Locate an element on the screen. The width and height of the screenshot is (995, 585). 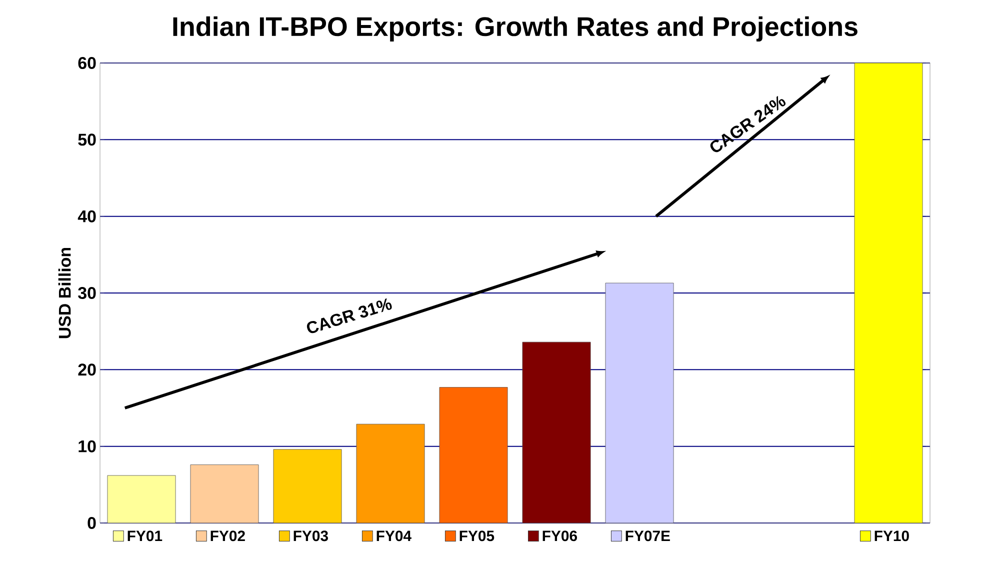
x-tick-label: FY07E is located at coordinates (648, 536).